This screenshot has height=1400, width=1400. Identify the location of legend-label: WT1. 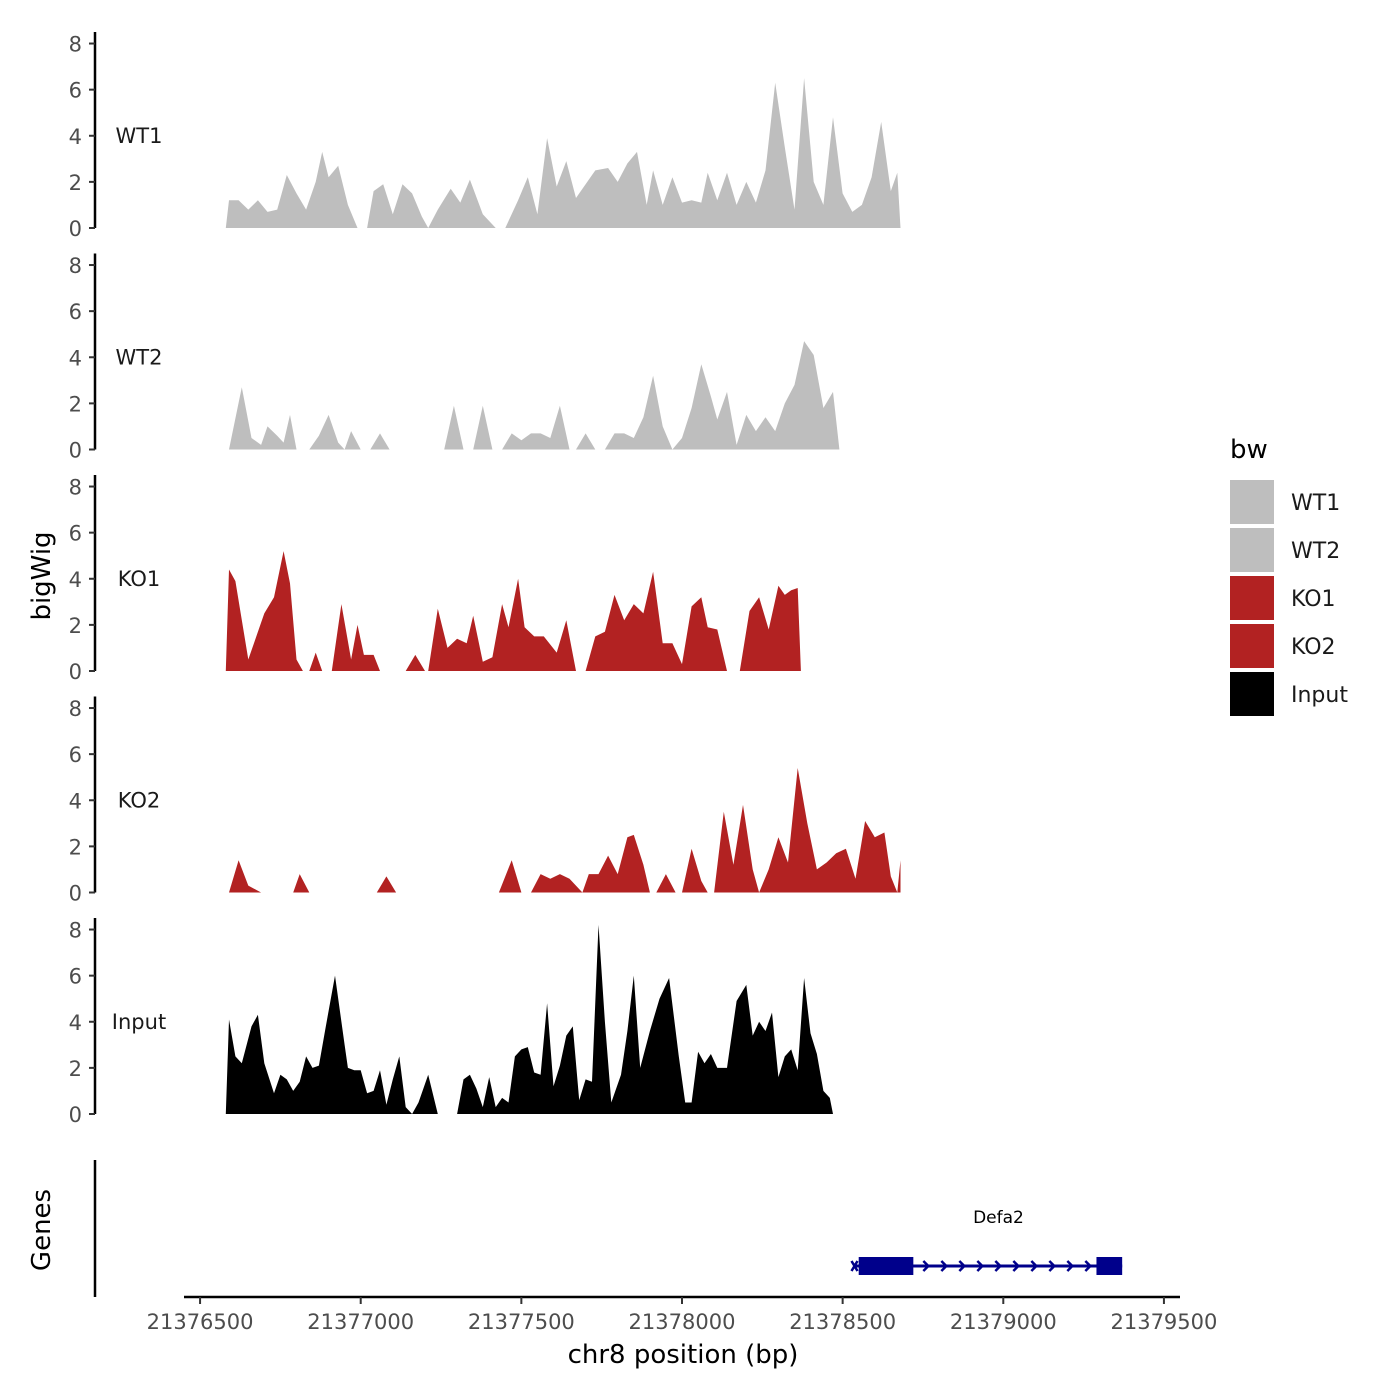
(1315, 503).